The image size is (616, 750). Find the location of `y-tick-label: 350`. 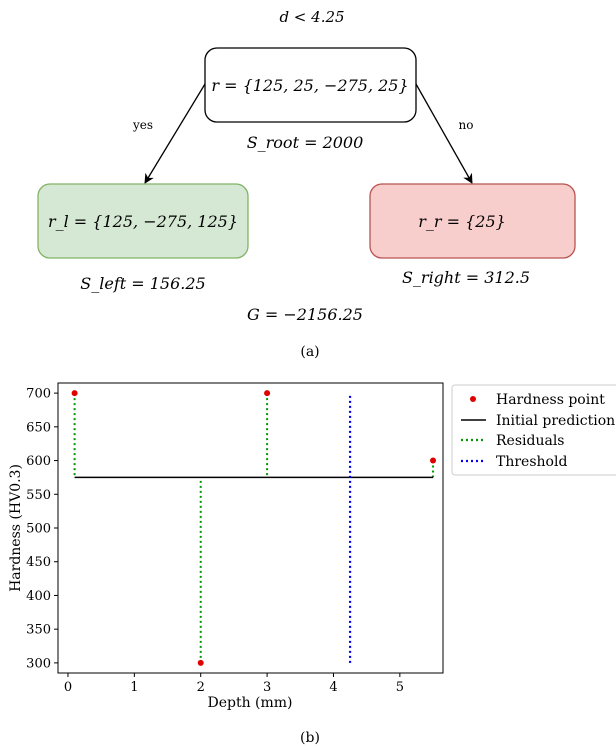

y-tick-label: 350 is located at coordinates (38, 630).